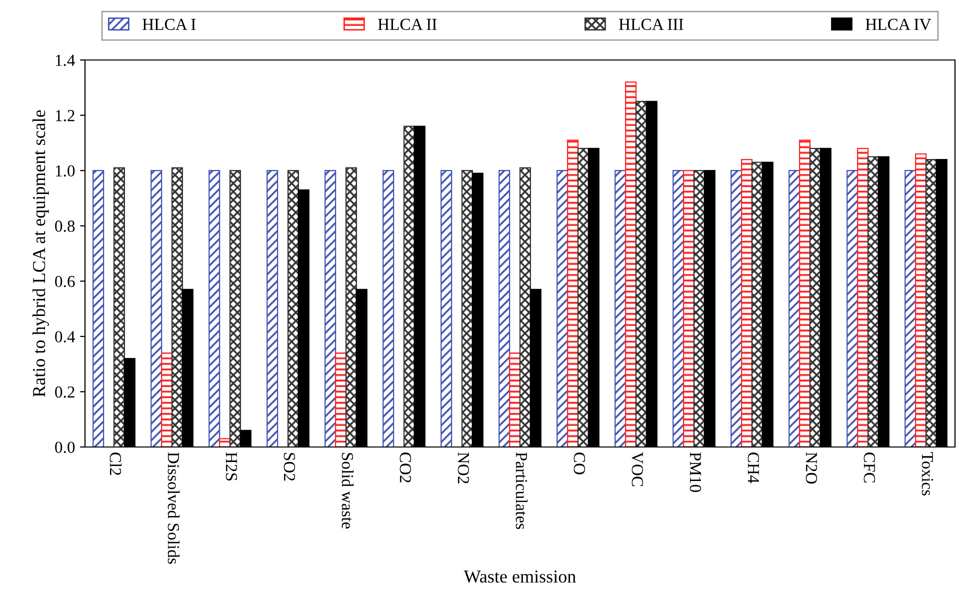 Image resolution: width=959 pixels, height=597 pixels. Describe the element at coordinates (65, 171) in the screenshot. I see `y-tick-label: 1.0` at that location.